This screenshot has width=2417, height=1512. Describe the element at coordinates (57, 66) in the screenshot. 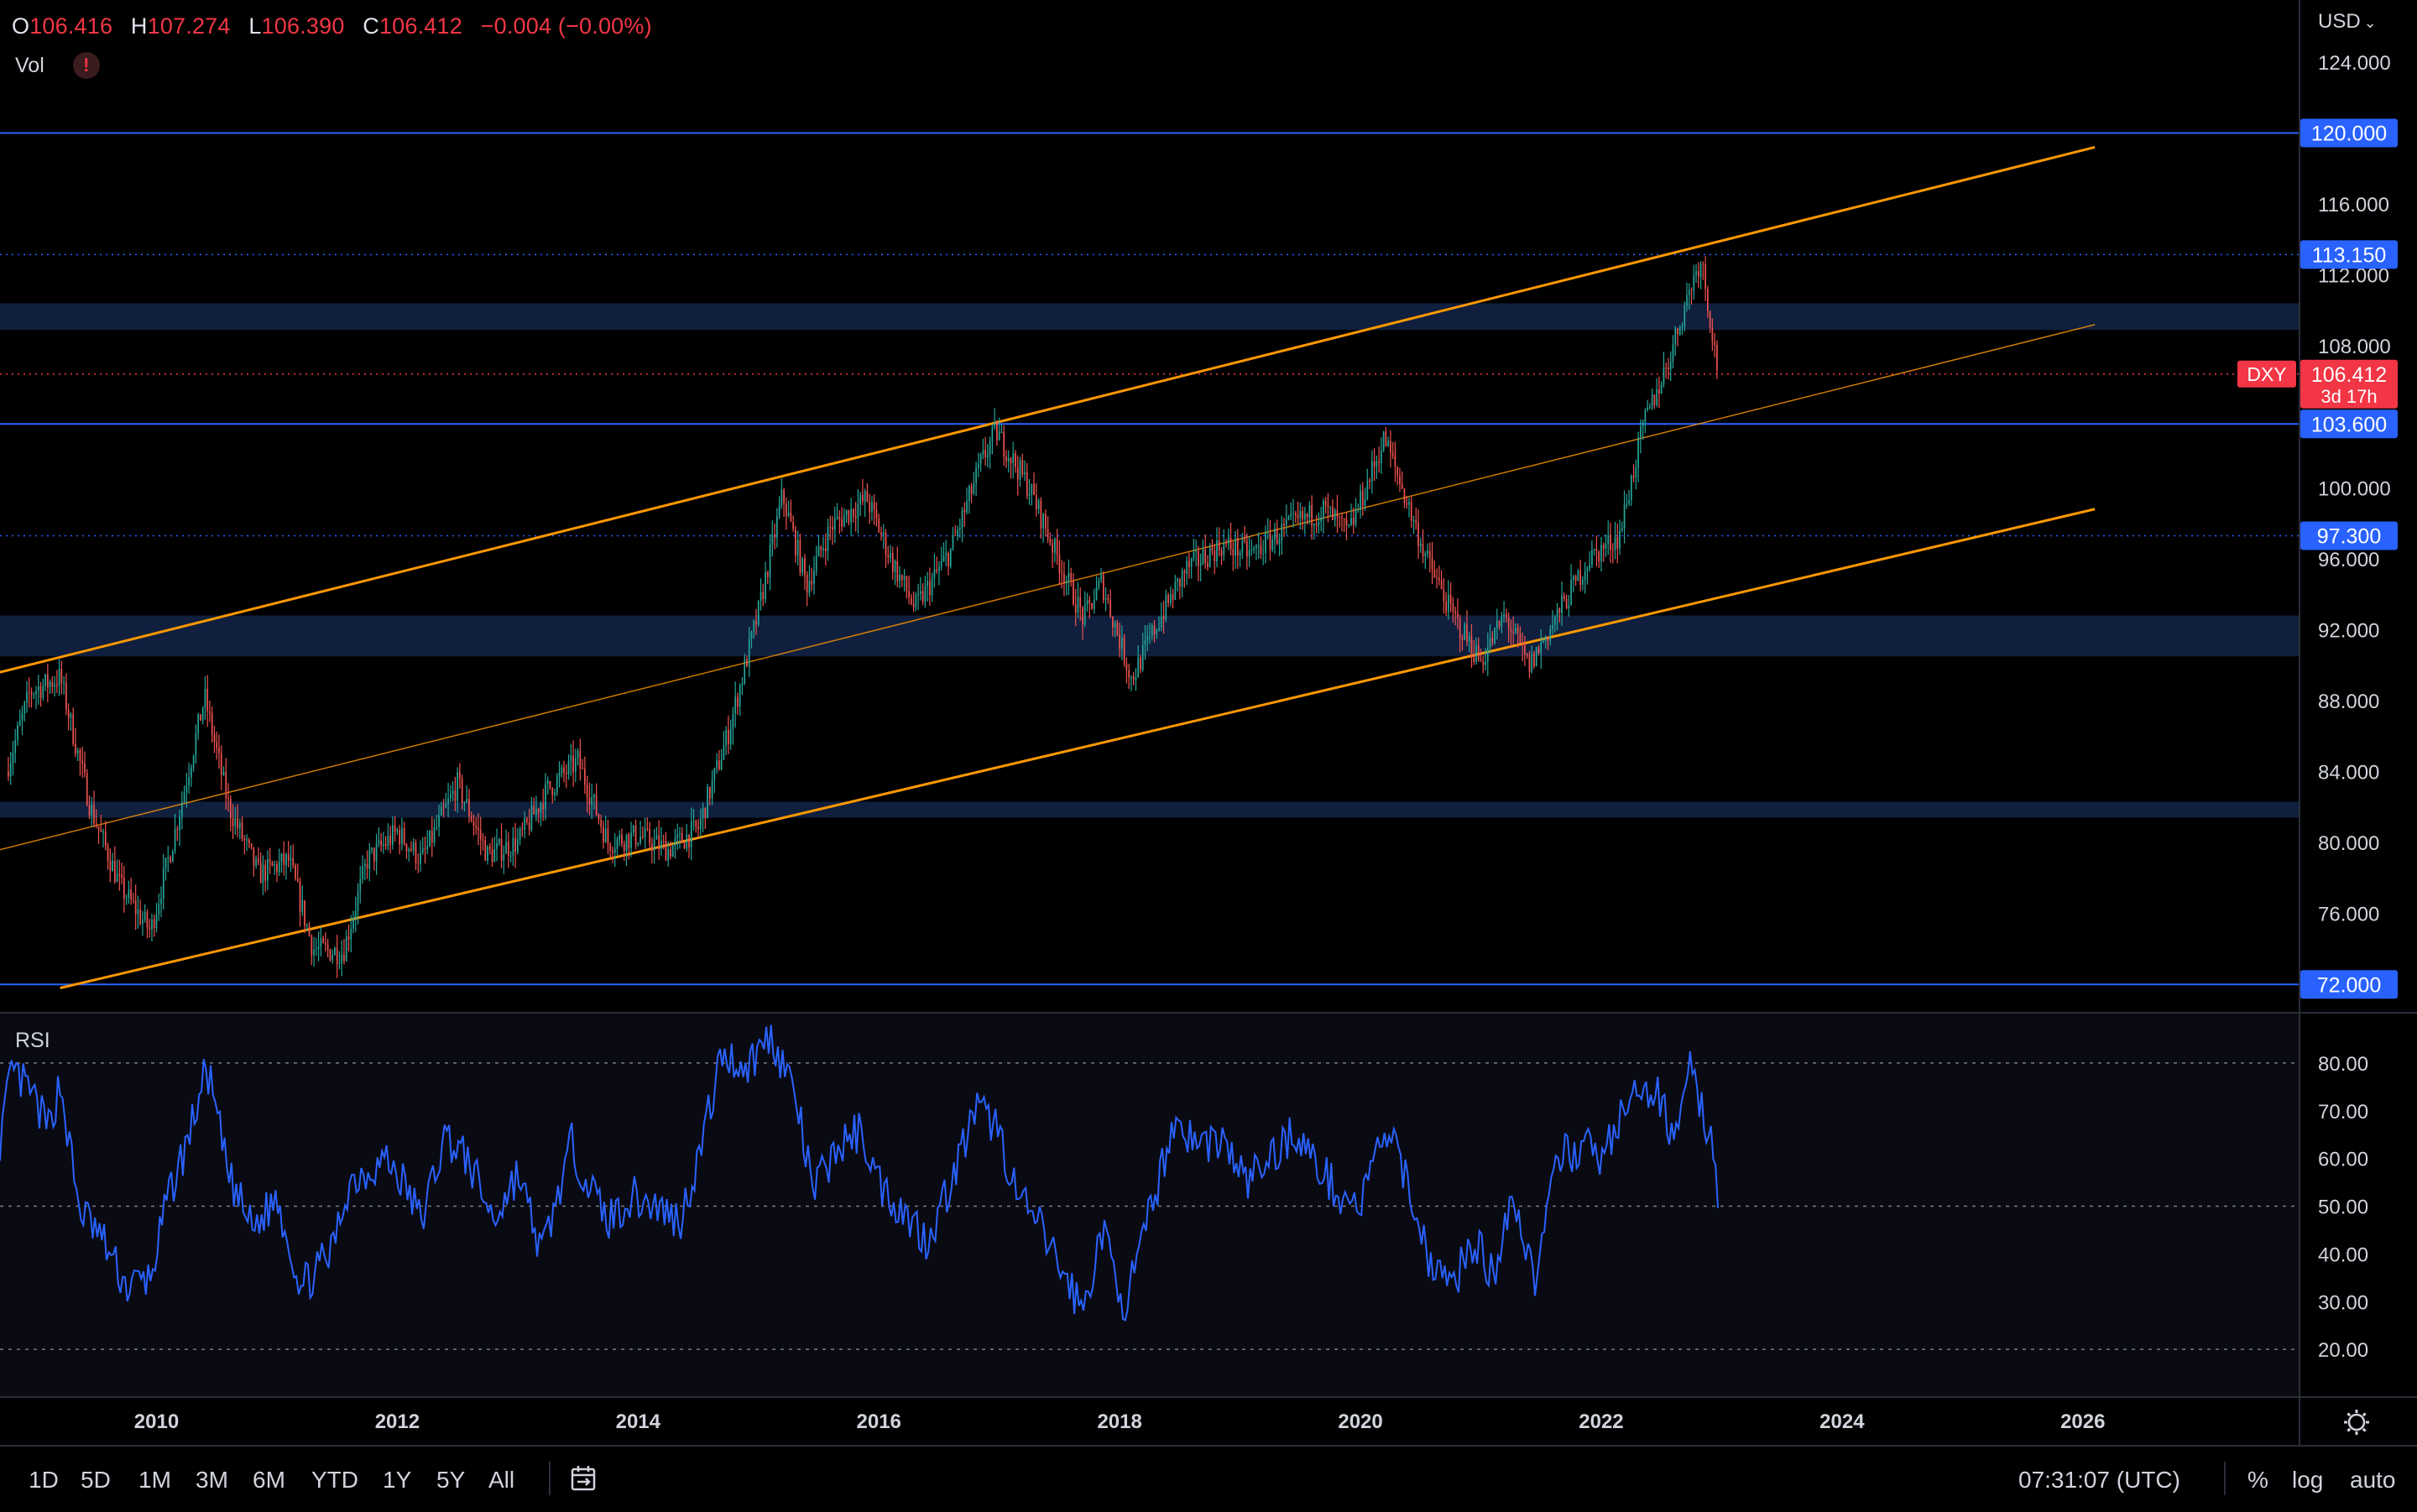

I see `volume-indicator-legend: Vol !` at that location.